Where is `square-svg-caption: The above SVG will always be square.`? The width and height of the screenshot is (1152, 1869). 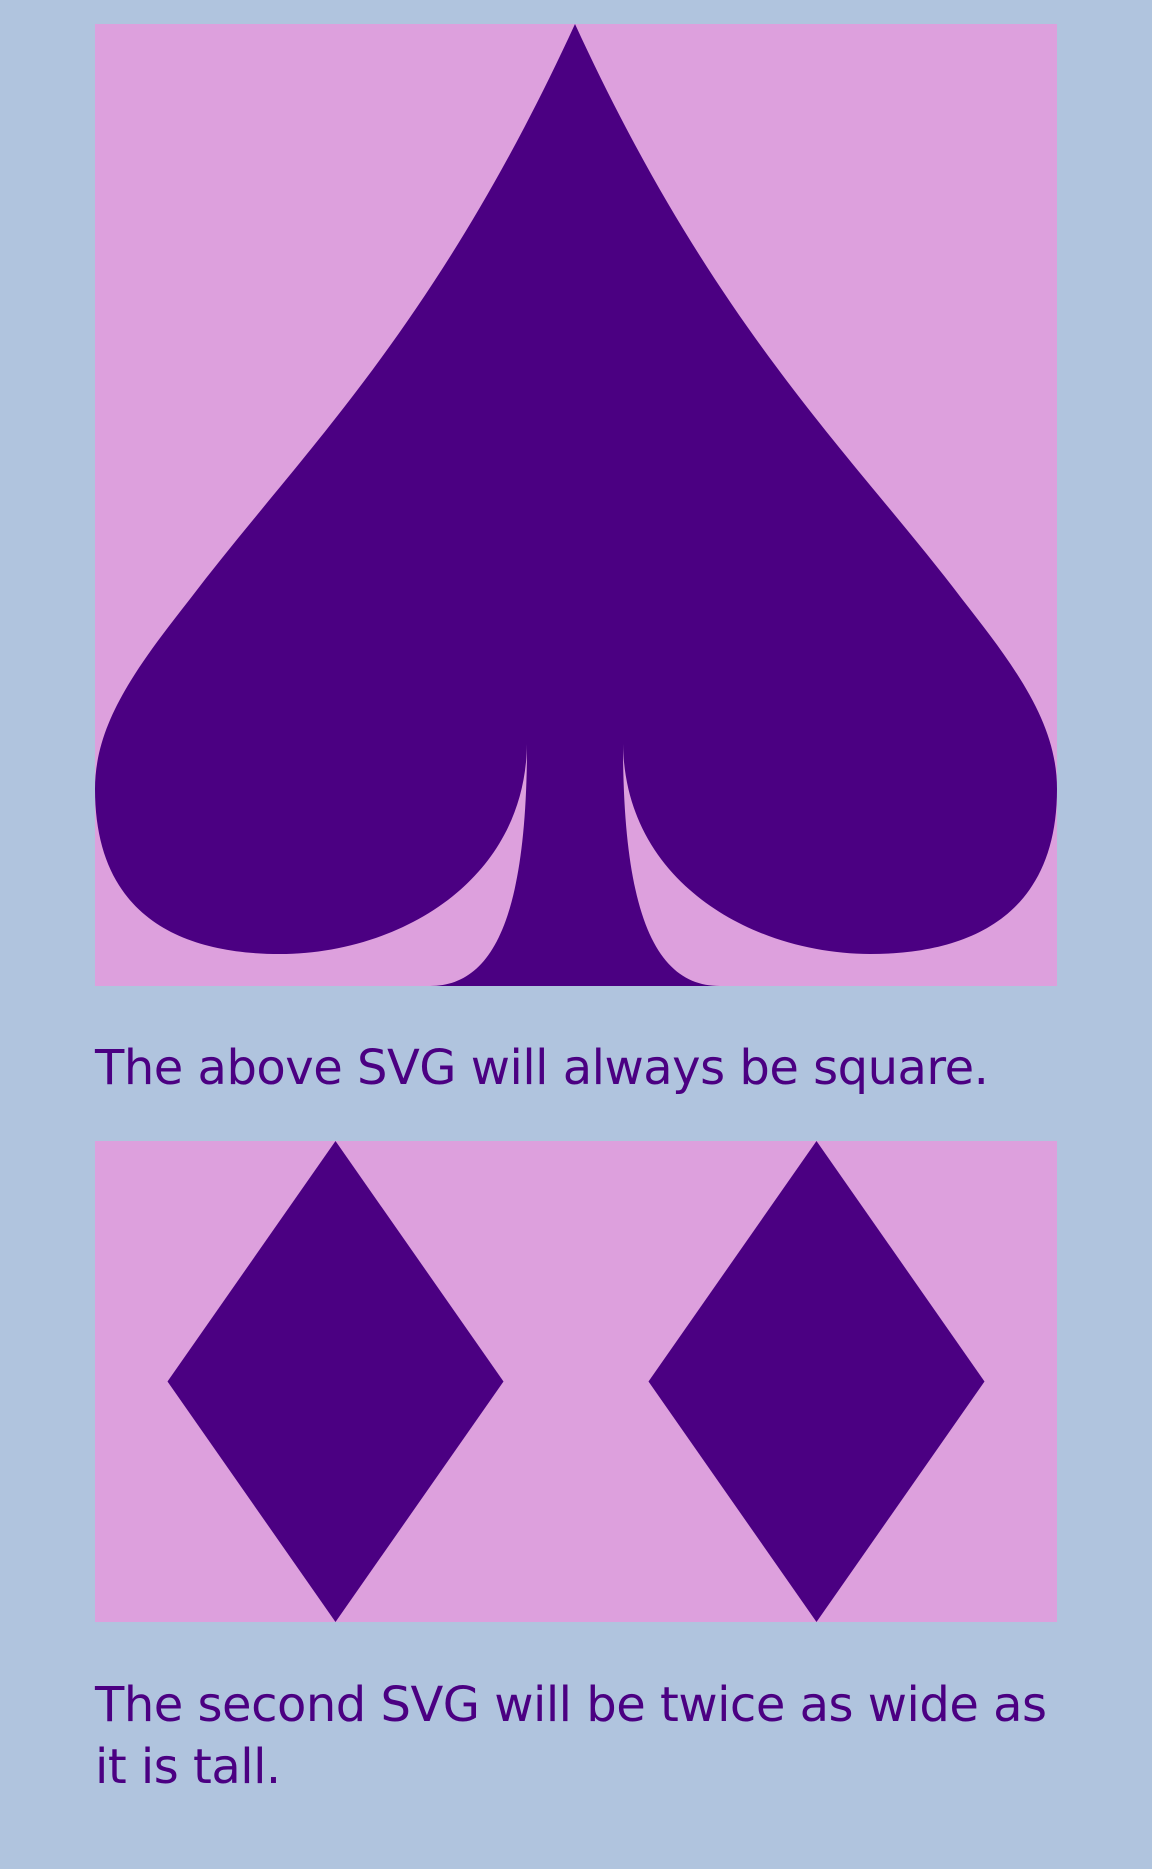
square-svg-caption: The above SVG will always be square. is located at coordinates (542, 1068).